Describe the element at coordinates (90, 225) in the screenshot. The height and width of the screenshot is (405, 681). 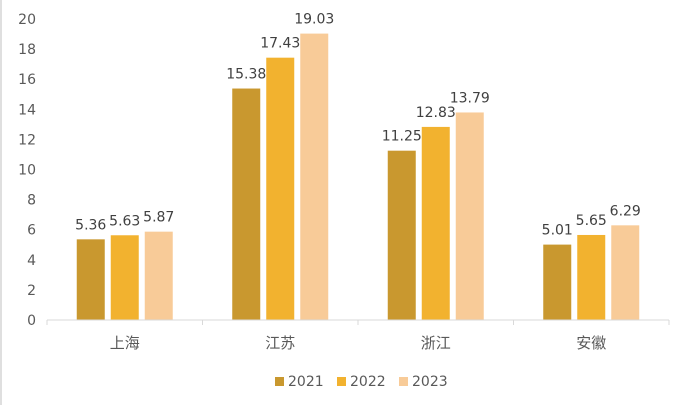
I see `data-label: 5.36` at that location.